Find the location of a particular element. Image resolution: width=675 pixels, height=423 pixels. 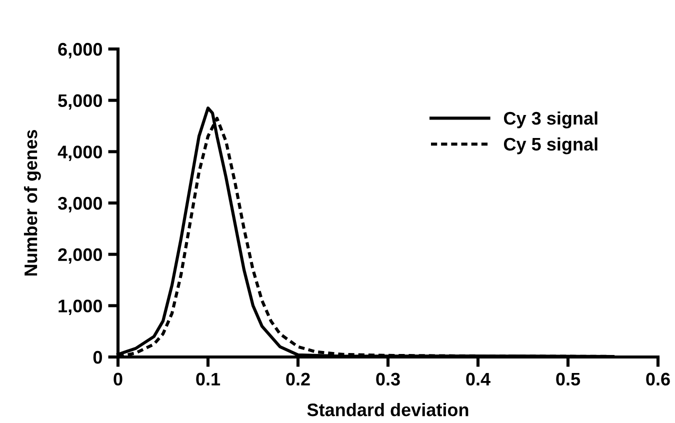

x-tick-label: 0.3 is located at coordinates (388, 379).